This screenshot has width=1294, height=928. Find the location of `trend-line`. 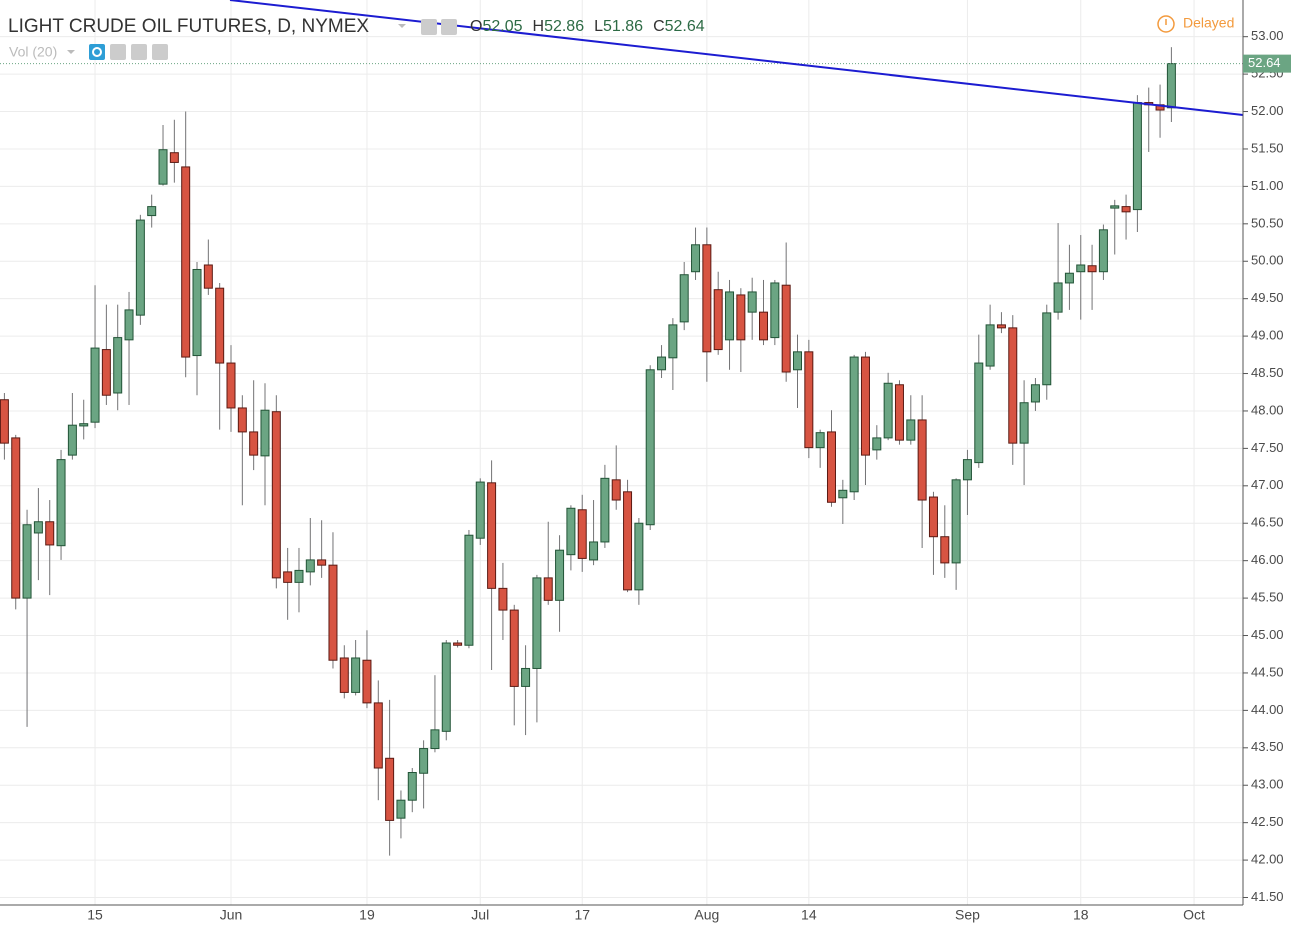

trend-line is located at coordinates (736, 58).